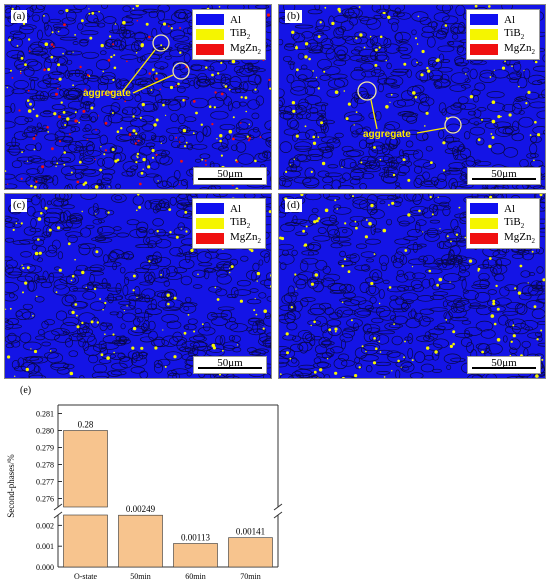 This screenshot has width=550, height=584. Describe the element at coordinates (45, 482) in the screenshot. I see `y-tick-label: 0.277` at that location.